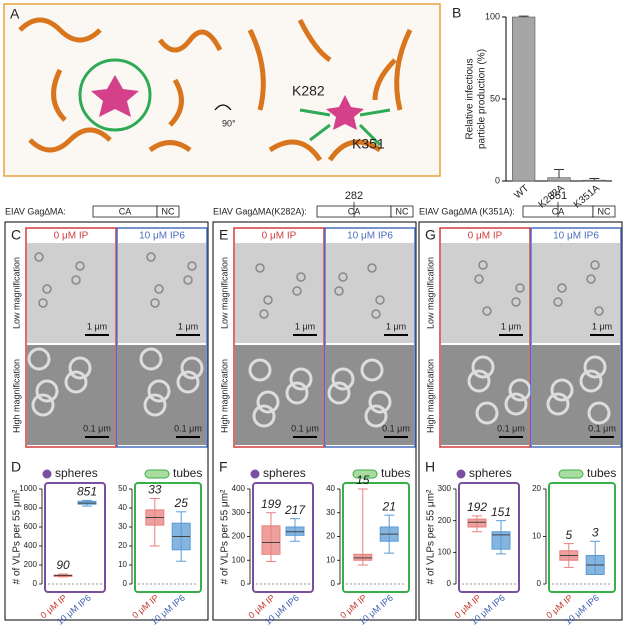  I want to click on panel-label: H, so click(430, 467).